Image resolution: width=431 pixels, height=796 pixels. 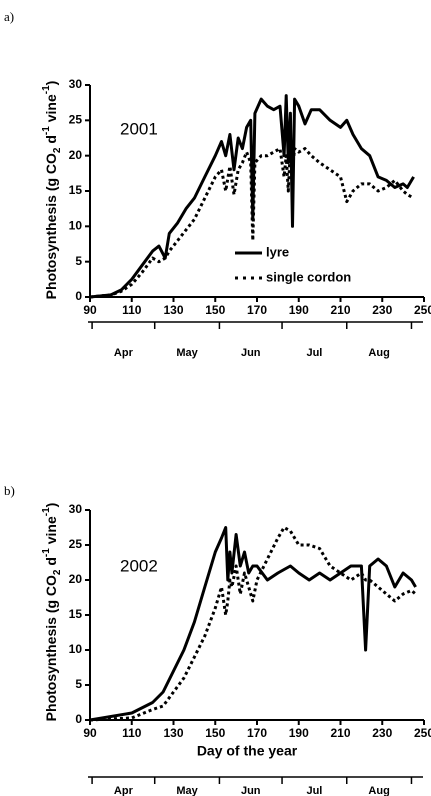 I want to click on x-axis-label: Day of the year, so click(x=247, y=751).